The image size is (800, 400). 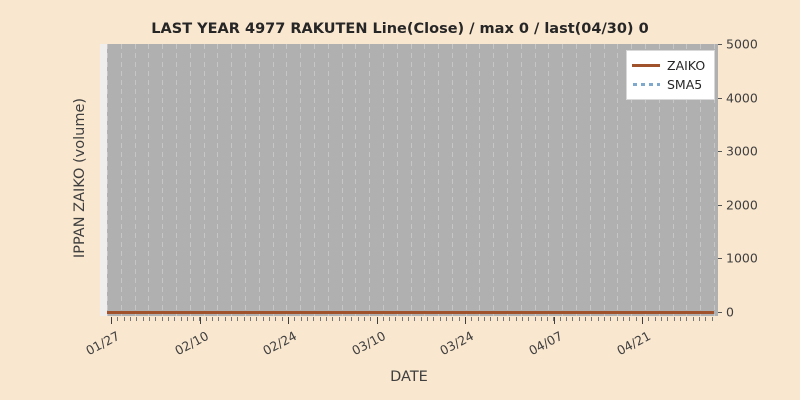 What do you see at coordinates (742, 151) in the screenshot?
I see `y-tick-label: 3000` at bounding box center [742, 151].